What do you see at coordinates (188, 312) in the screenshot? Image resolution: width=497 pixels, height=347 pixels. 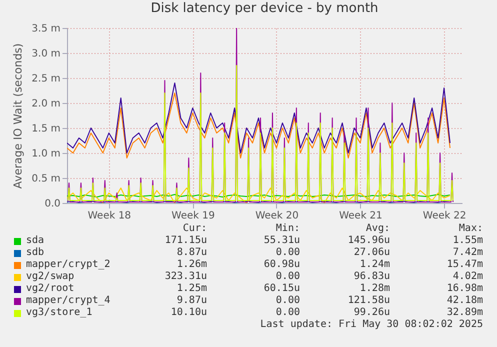 I see `text: 10.10u` at bounding box center [188, 312].